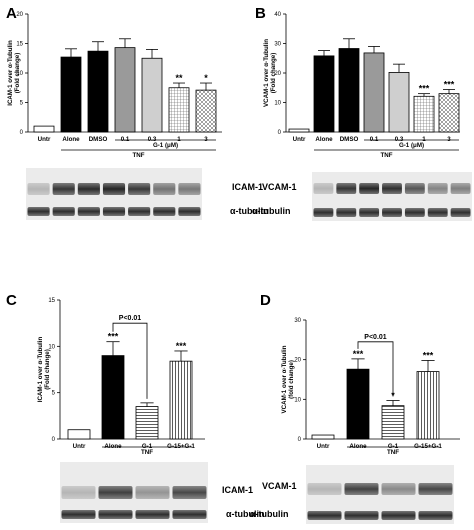  What do you see at coordinates (265, 300) in the screenshot?
I see `panel-letter: D` at bounding box center [265, 300].